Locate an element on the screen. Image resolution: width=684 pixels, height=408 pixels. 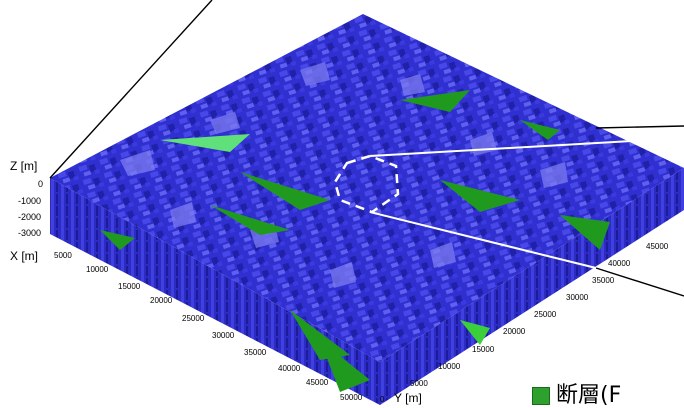
x-tick: 20000 is located at coordinates (161, 300).